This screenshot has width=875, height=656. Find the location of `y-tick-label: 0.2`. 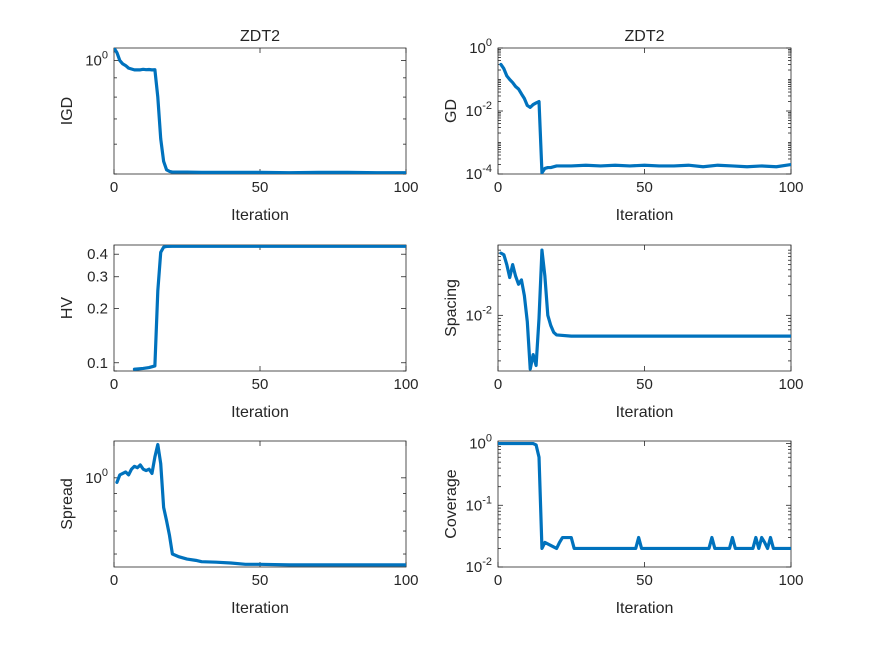

y-tick-label: 0.2 is located at coordinates (97, 308).